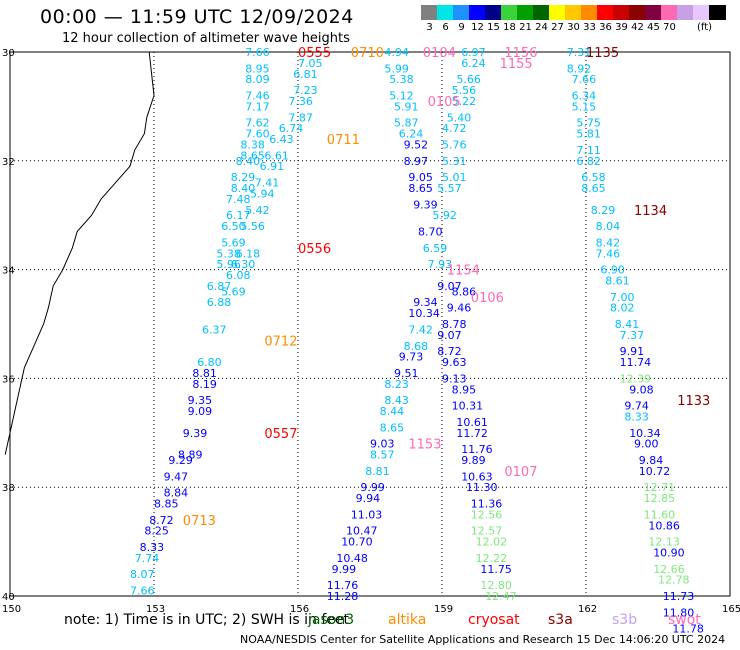  Describe the element at coordinates (459, 308) in the screenshot. I see `wave-height-label: 9.46` at that location.